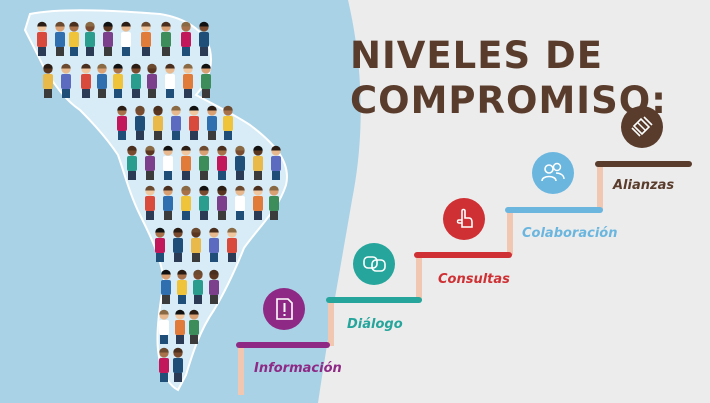 The height and width of the screenshot is (403, 710). Describe the element at coordinates (644, 185) in the screenshot. I see `step-label-alianzas: Alianzas` at that location.